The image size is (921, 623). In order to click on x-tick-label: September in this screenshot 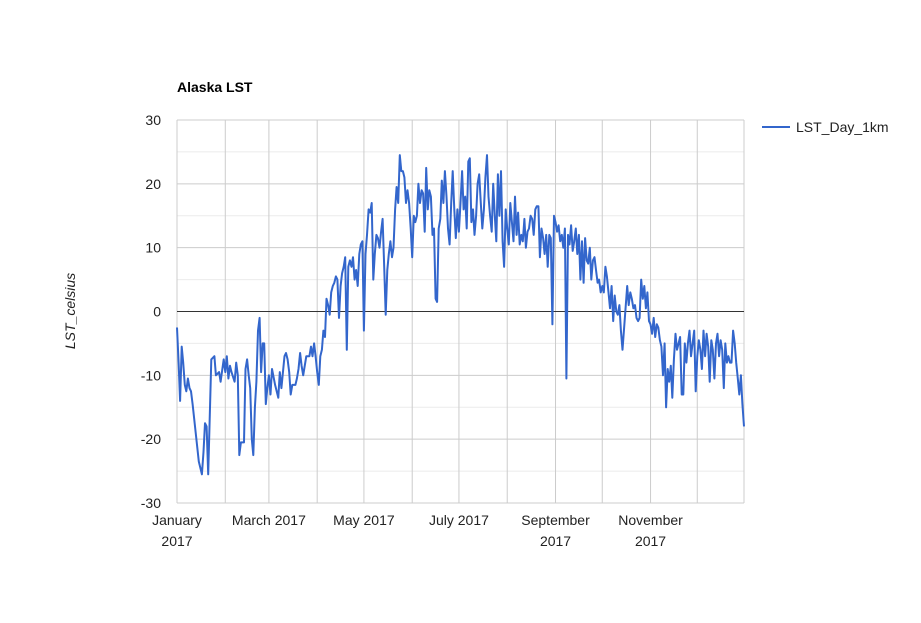, I will do `click(555, 520)`.